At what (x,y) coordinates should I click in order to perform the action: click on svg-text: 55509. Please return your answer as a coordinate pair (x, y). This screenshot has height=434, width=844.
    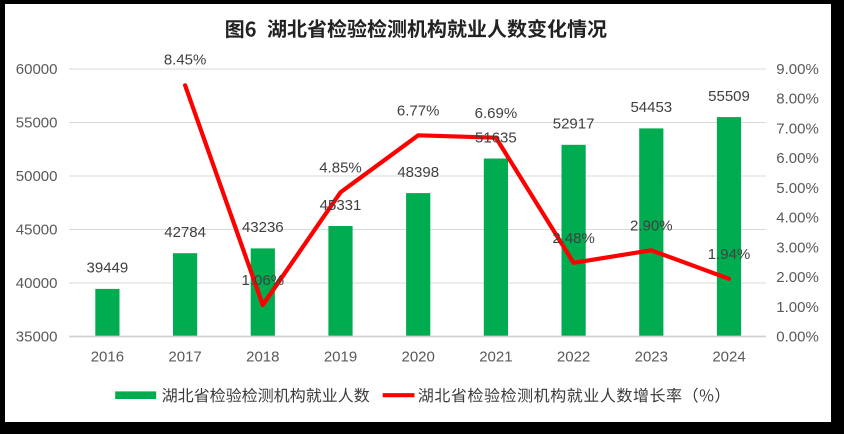
    Looking at the image, I should click on (729, 96).